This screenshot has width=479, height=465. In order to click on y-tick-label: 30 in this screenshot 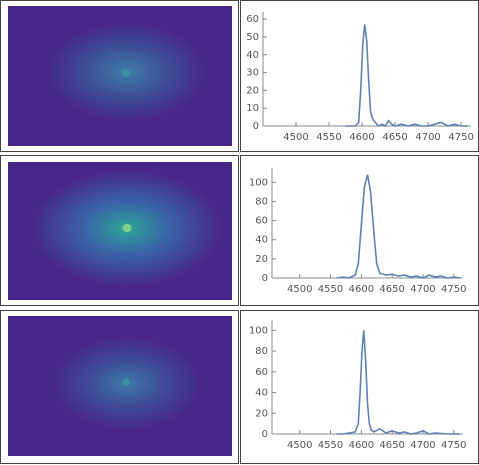, I will do `click(252, 73)`.